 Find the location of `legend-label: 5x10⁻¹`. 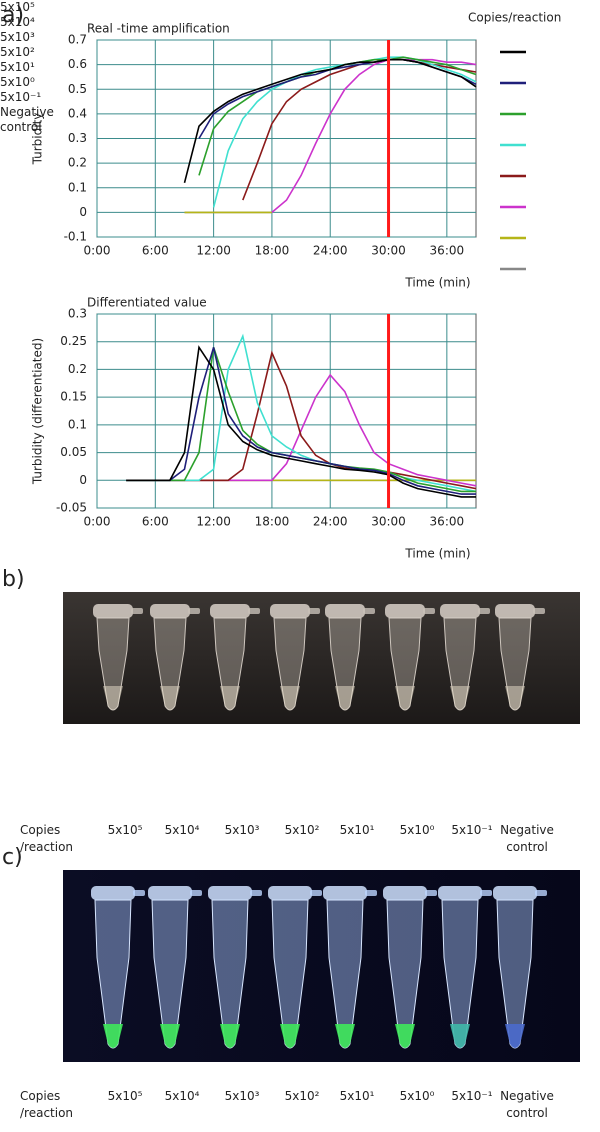

legend-label: 5x10⁻¹ is located at coordinates (21, 97).